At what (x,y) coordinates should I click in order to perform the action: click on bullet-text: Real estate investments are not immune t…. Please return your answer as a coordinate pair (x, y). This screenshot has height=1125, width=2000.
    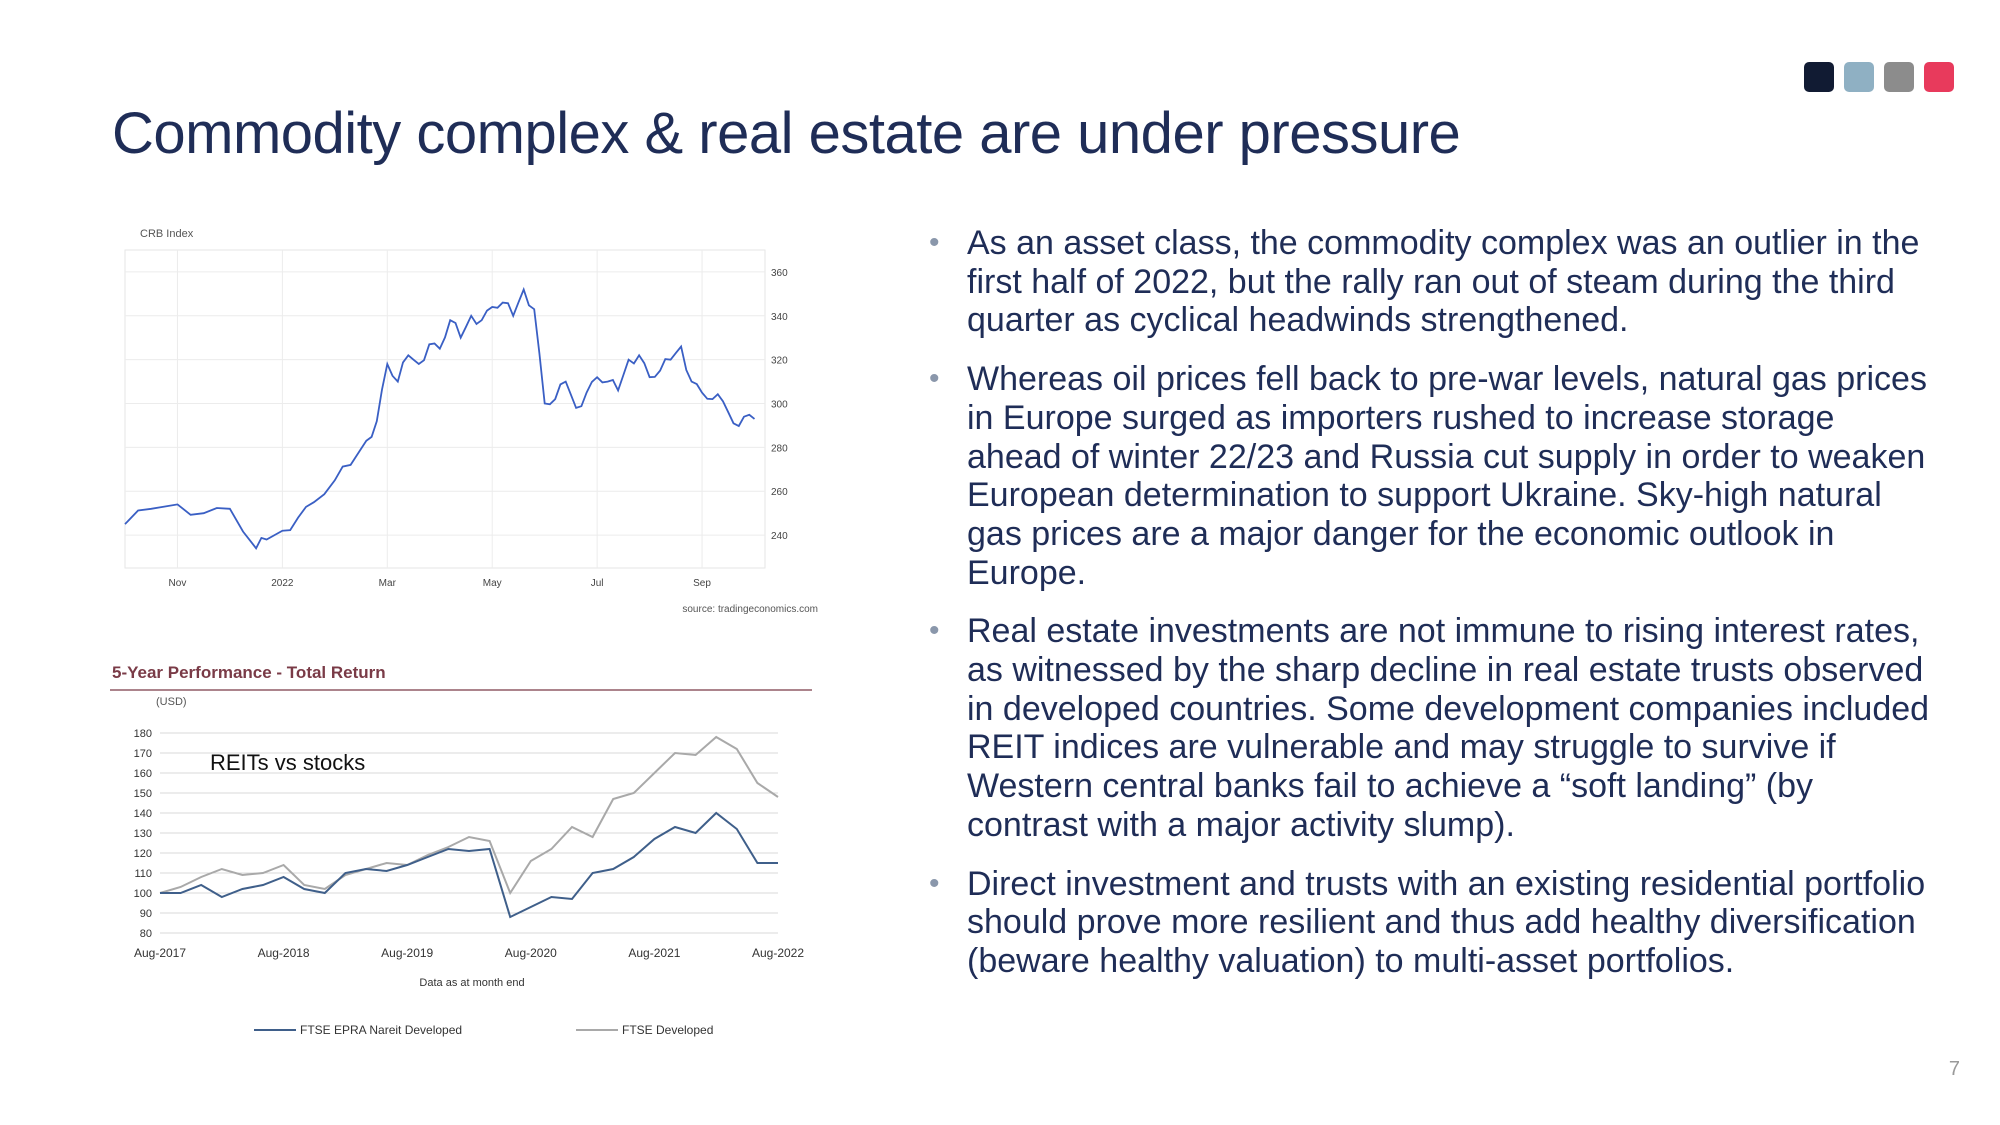
    Looking at the image, I should click on (1448, 728).